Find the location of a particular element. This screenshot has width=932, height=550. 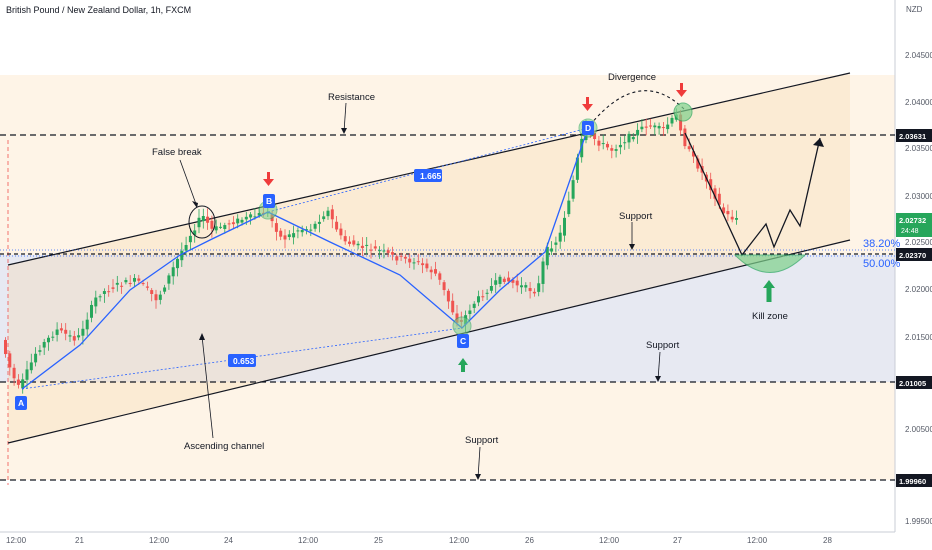

red-arrow-b is located at coordinates (268, 179).